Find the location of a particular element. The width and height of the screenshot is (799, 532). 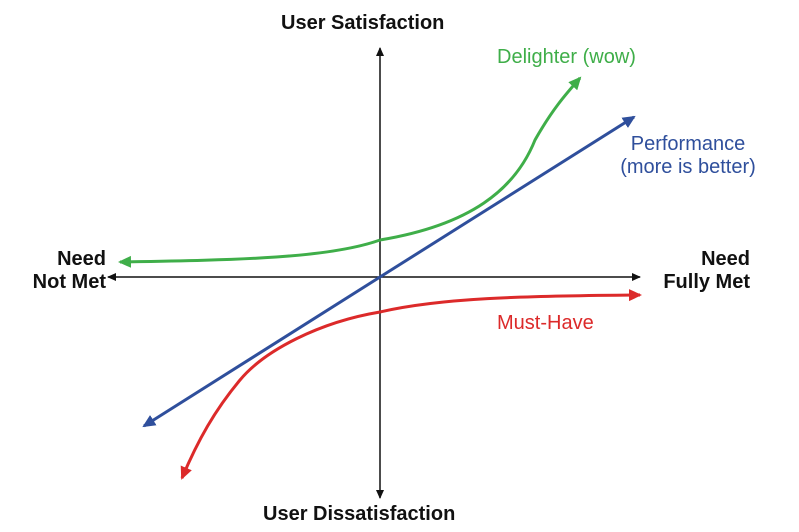

axis-label-bottom: User Dissatisfaction is located at coordinates (359, 514).